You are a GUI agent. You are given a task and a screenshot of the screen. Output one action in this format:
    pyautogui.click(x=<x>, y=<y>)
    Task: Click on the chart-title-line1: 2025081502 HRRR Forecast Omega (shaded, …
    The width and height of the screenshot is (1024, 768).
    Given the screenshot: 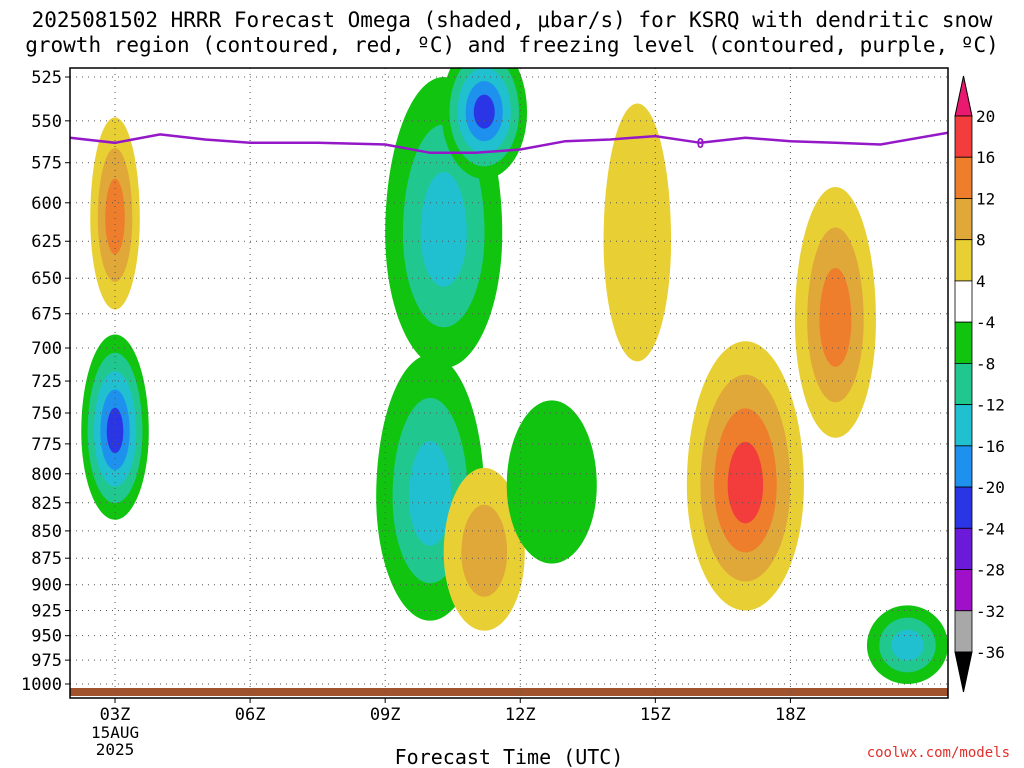 What is the action you would take?
    pyautogui.click(x=512, y=20)
    